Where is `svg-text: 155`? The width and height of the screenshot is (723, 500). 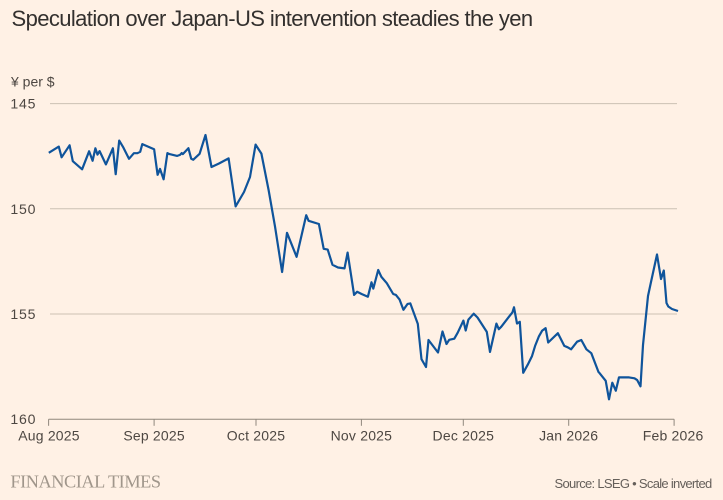 svg-text: 155 is located at coordinates (23, 314).